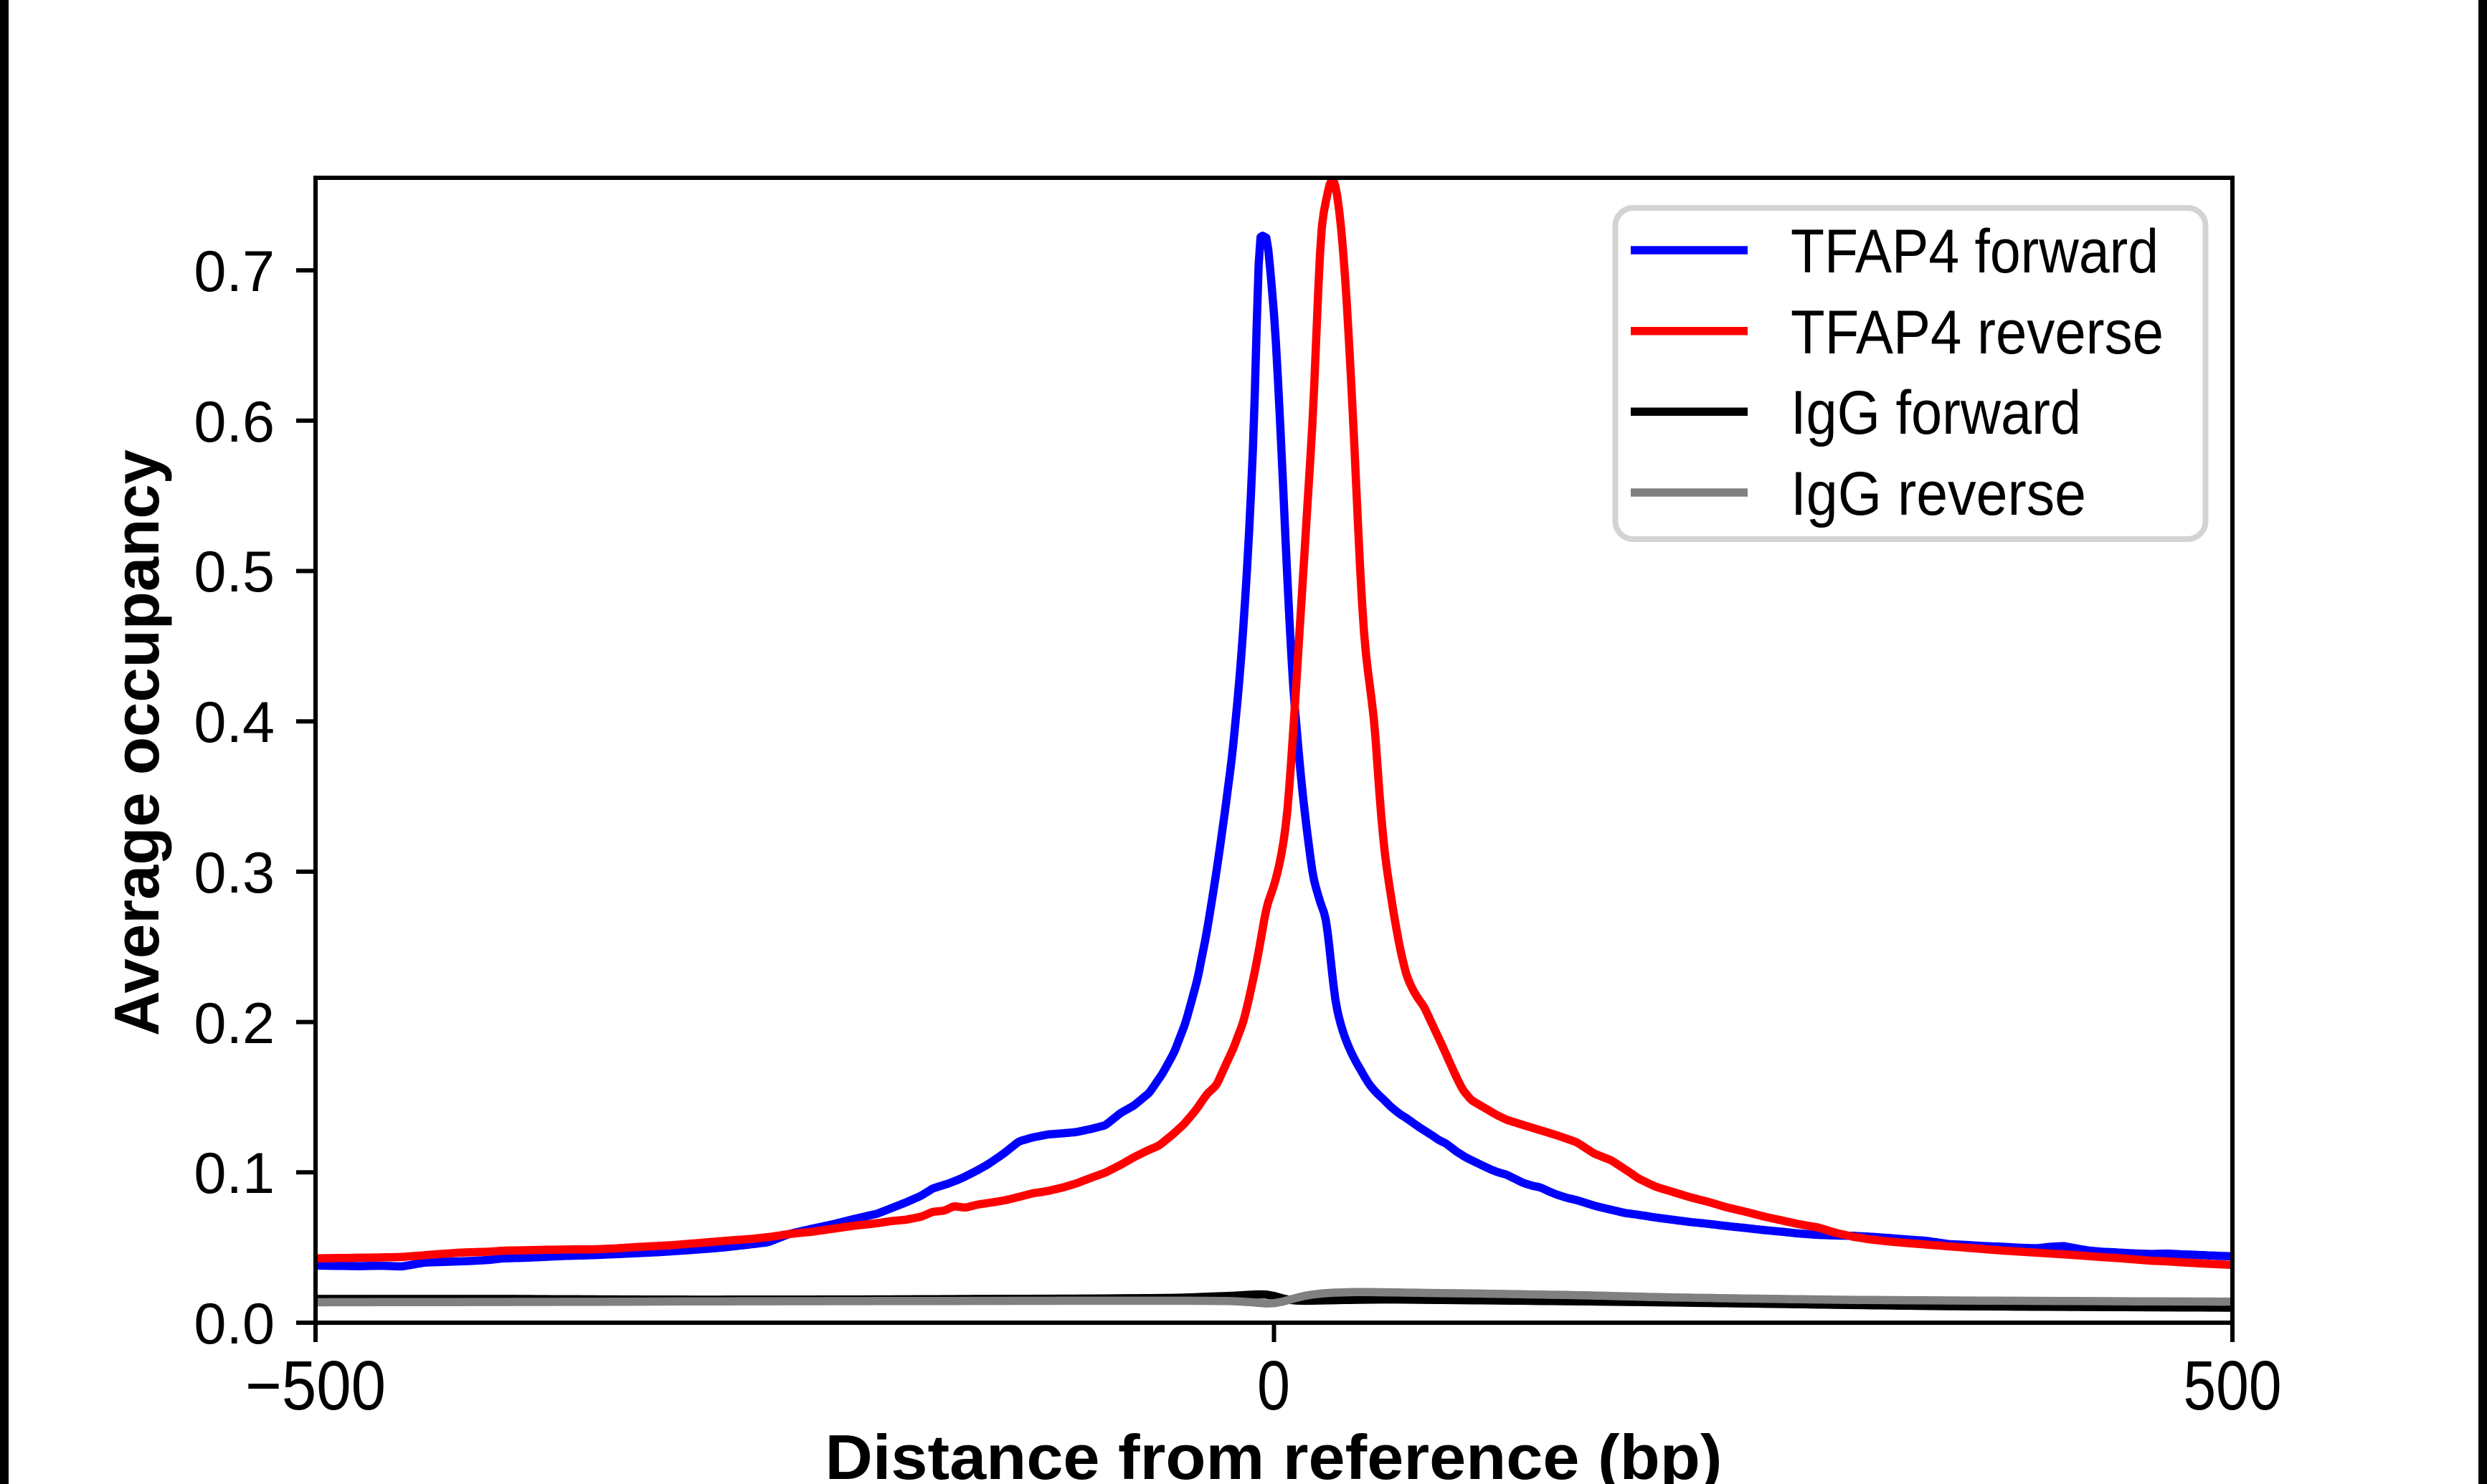 The height and width of the screenshot is (1484, 2487). What do you see at coordinates (235, 873) in the screenshot?
I see `svg-text: 0.3` at bounding box center [235, 873].